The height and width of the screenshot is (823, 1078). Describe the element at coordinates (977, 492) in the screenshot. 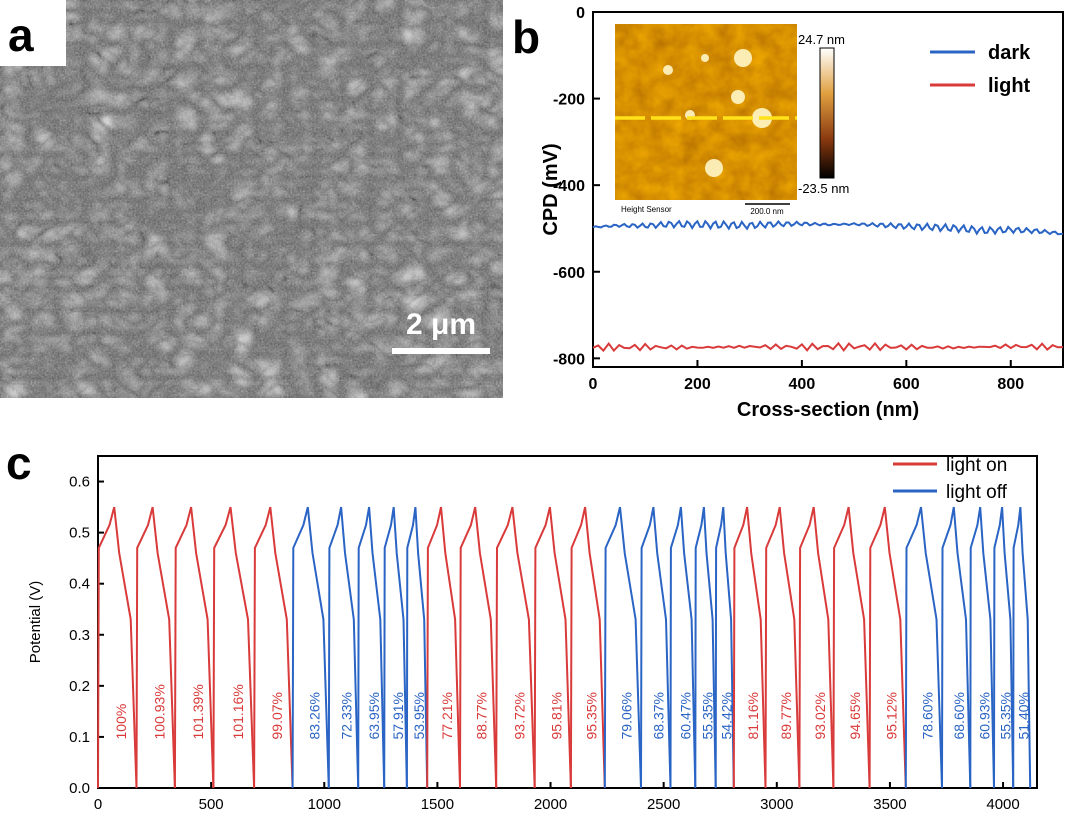

I see `legend-label: light off` at that location.